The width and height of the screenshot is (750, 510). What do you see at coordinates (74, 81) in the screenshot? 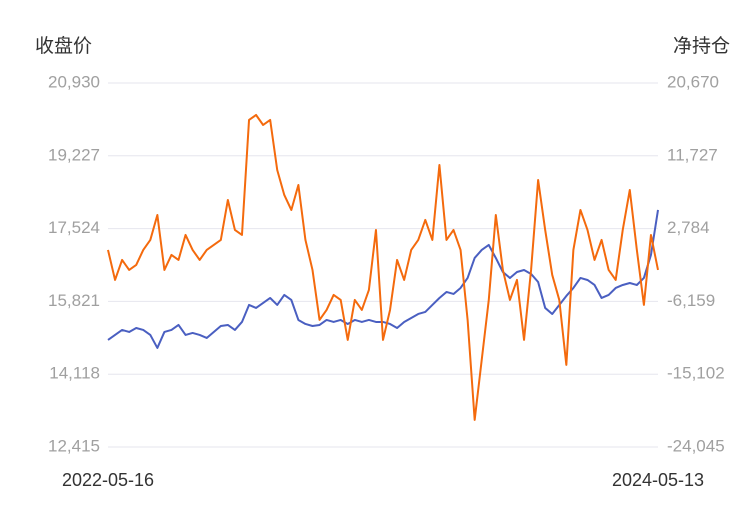
I see `y-tick-label: 20,930` at bounding box center [74, 81].